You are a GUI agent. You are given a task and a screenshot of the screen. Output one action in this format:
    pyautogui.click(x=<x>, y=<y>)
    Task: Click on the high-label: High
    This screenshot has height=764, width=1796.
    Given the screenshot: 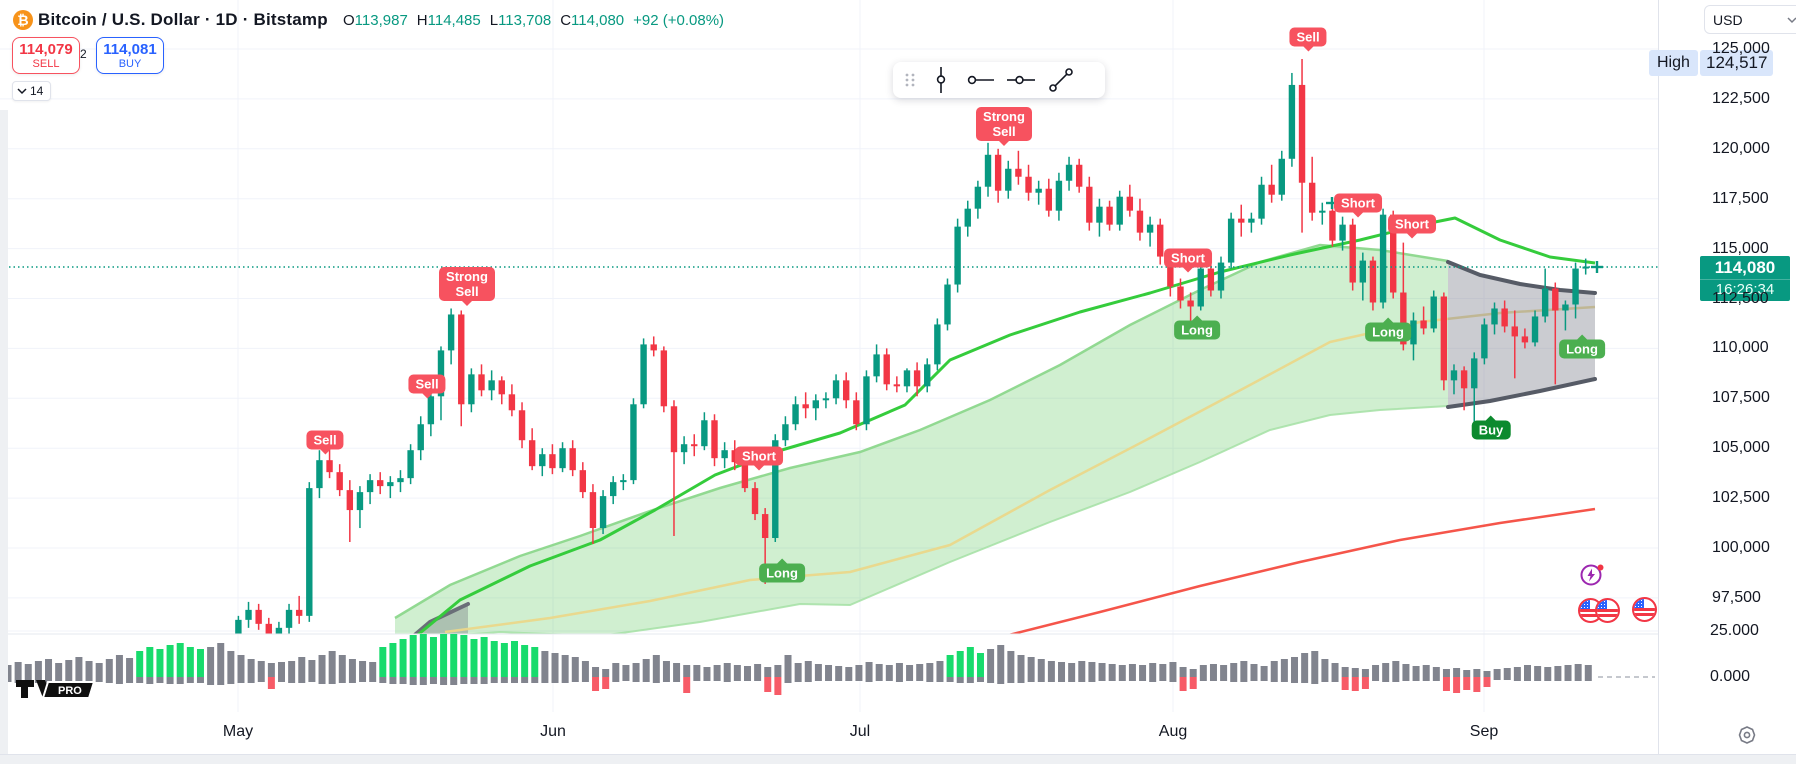 What is the action you would take?
    pyautogui.click(x=1673, y=63)
    